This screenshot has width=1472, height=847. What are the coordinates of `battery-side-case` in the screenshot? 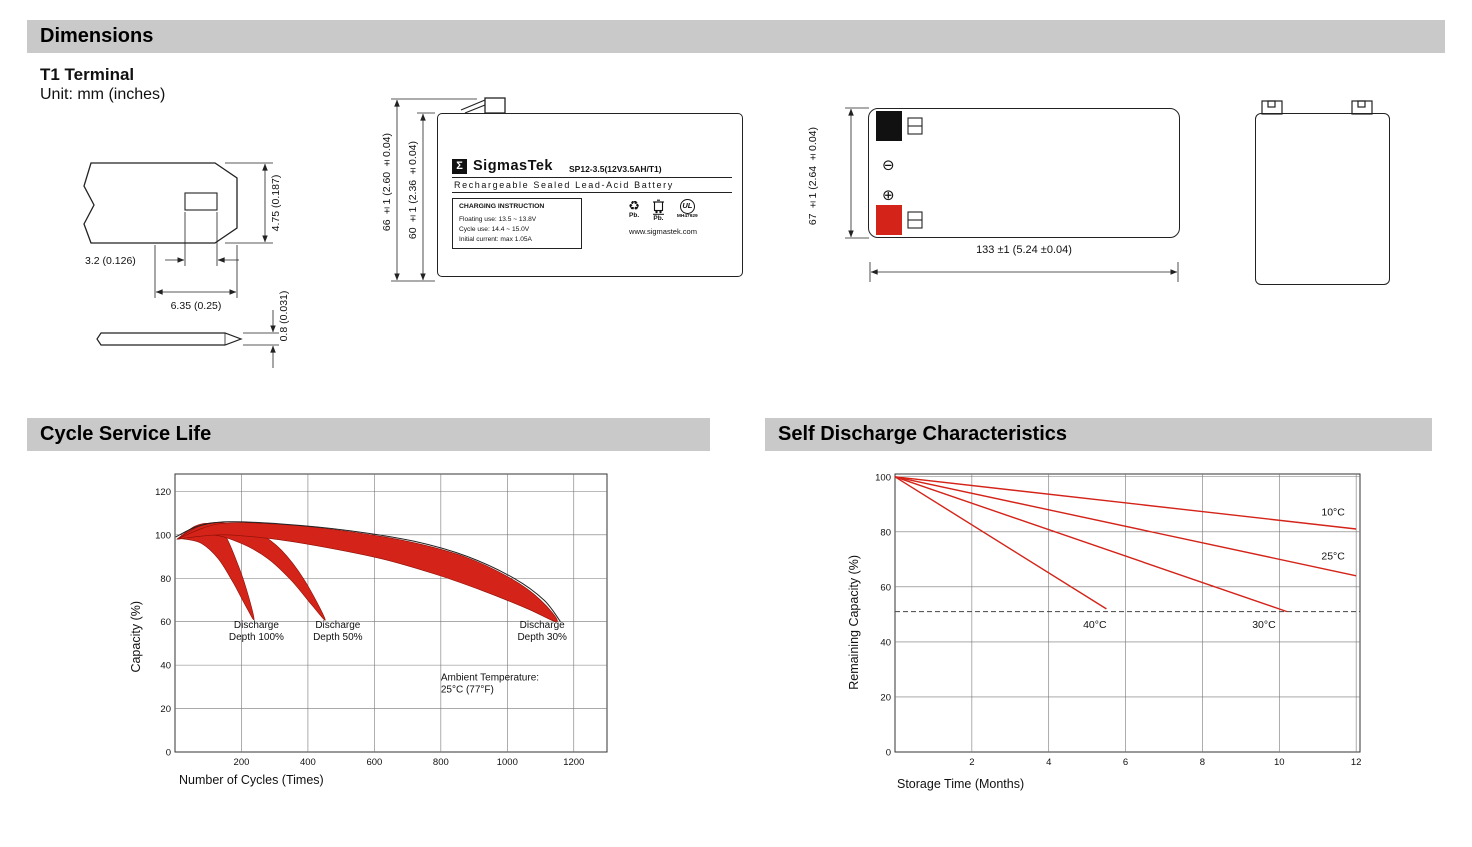 It's located at (1322, 199).